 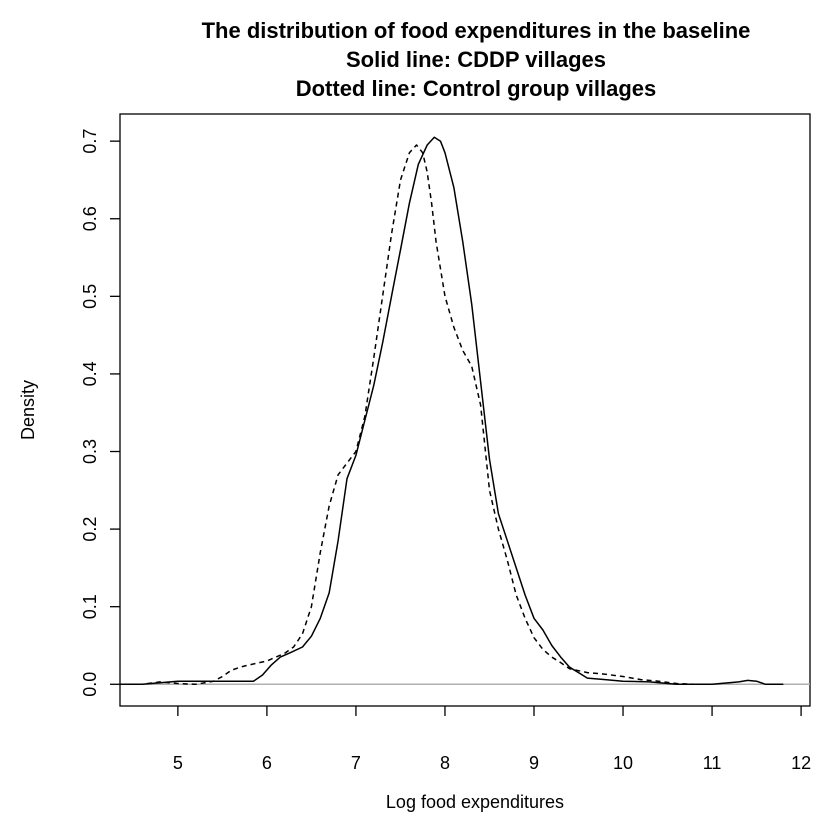 I want to click on x-tick-label-10: 10, so click(x=623, y=763).